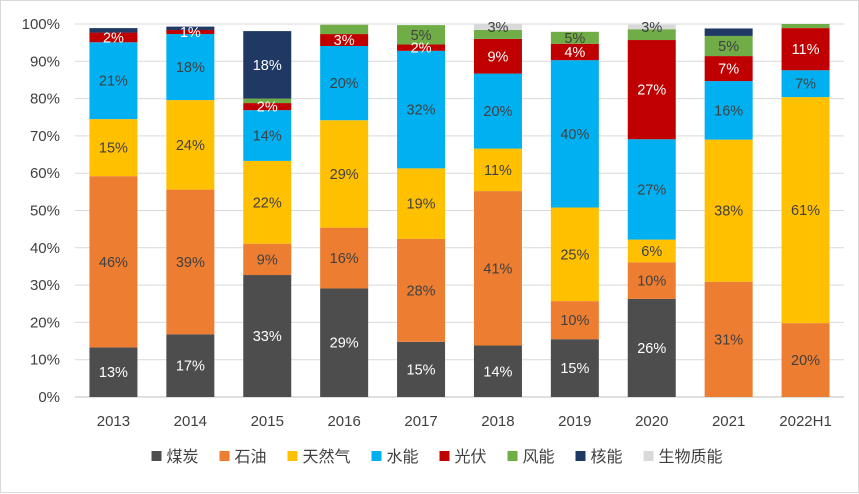 The height and width of the screenshot is (494, 859). Describe the element at coordinates (728, 421) in the screenshot. I see `x-tick-label: 2021` at that location.